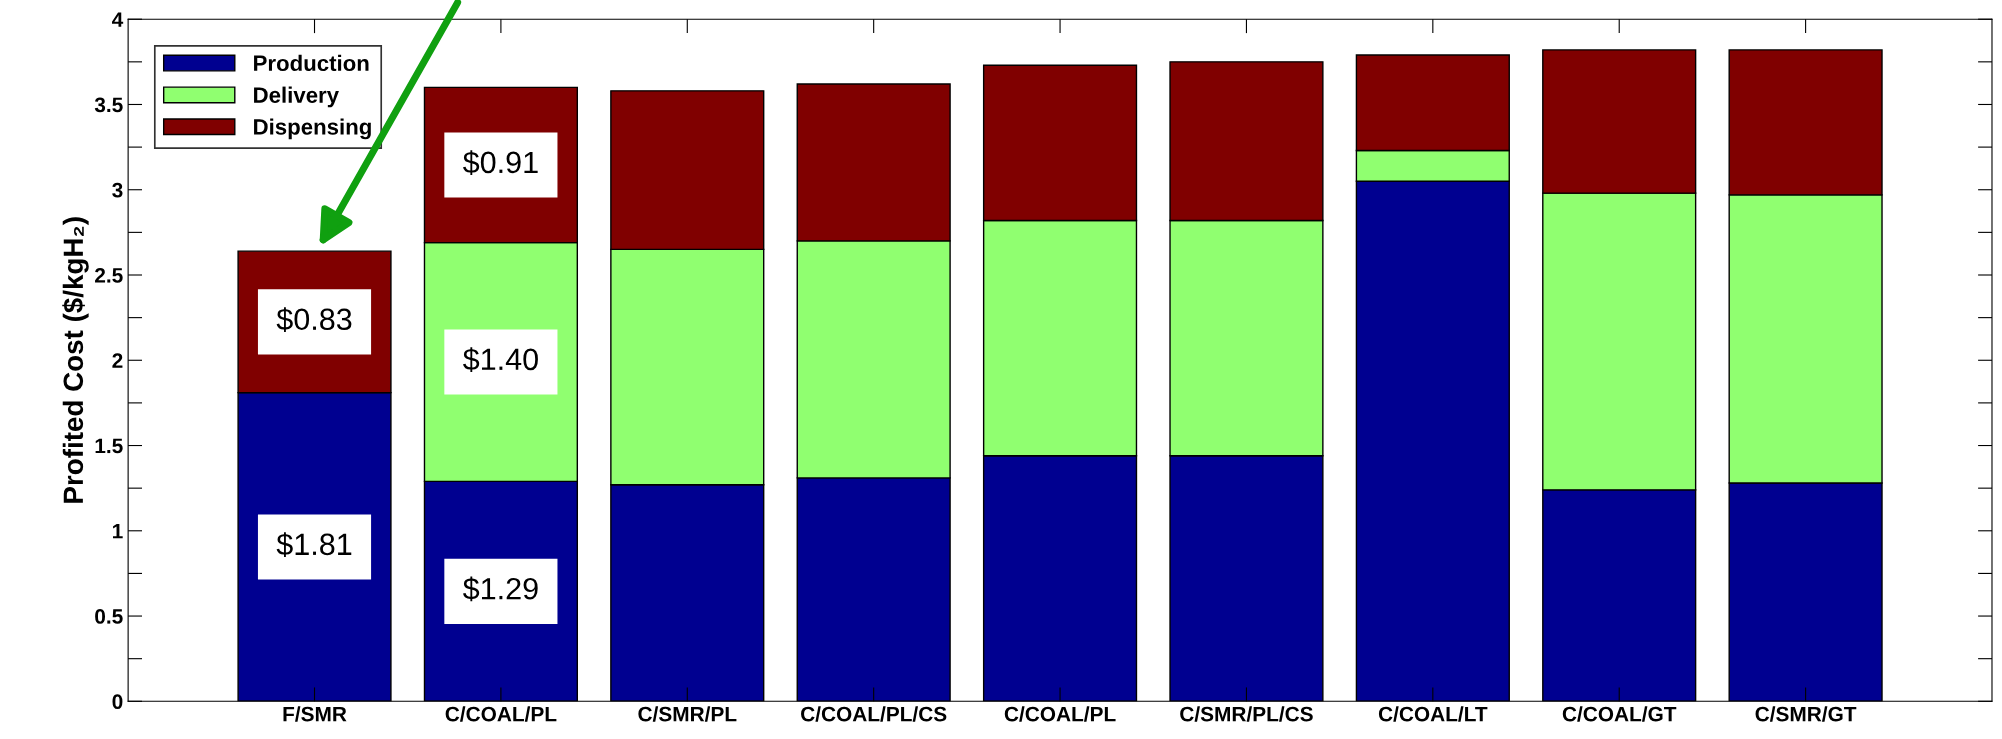 The width and height of the screenshot is (2002, 739). Describe the element at coordinates (108, 105) in the screenshot. I see `y-tick-label: 3.5` at that location.